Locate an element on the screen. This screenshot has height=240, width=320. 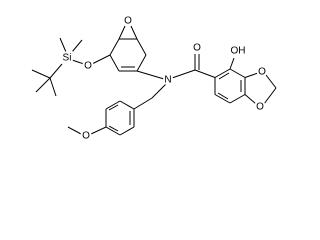
atom-label: Si is located at coordinates (67, 58).